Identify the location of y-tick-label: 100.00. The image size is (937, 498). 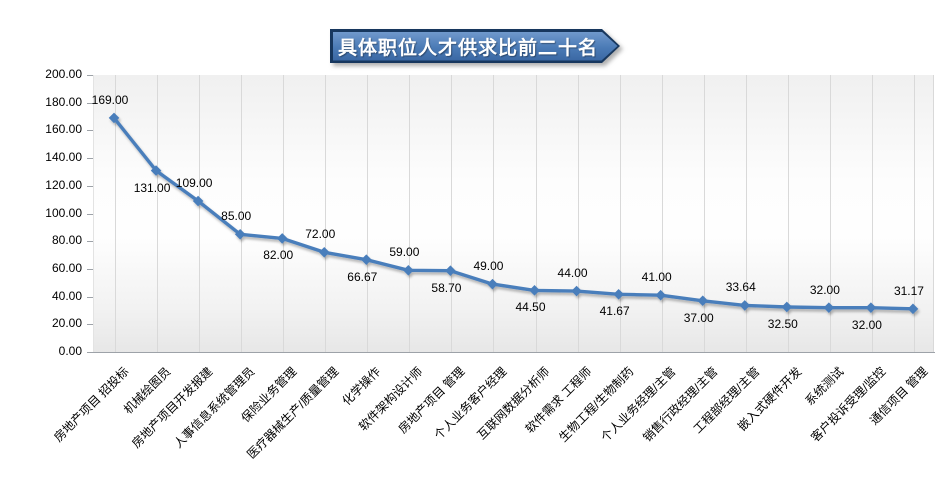
(63, 212).